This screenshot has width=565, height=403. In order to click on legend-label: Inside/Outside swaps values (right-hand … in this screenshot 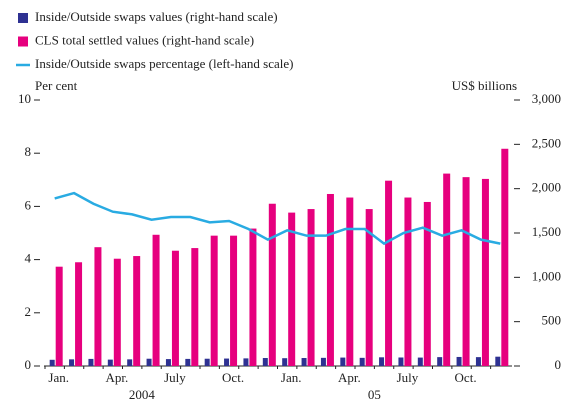, I will do `click(156, 16)`.